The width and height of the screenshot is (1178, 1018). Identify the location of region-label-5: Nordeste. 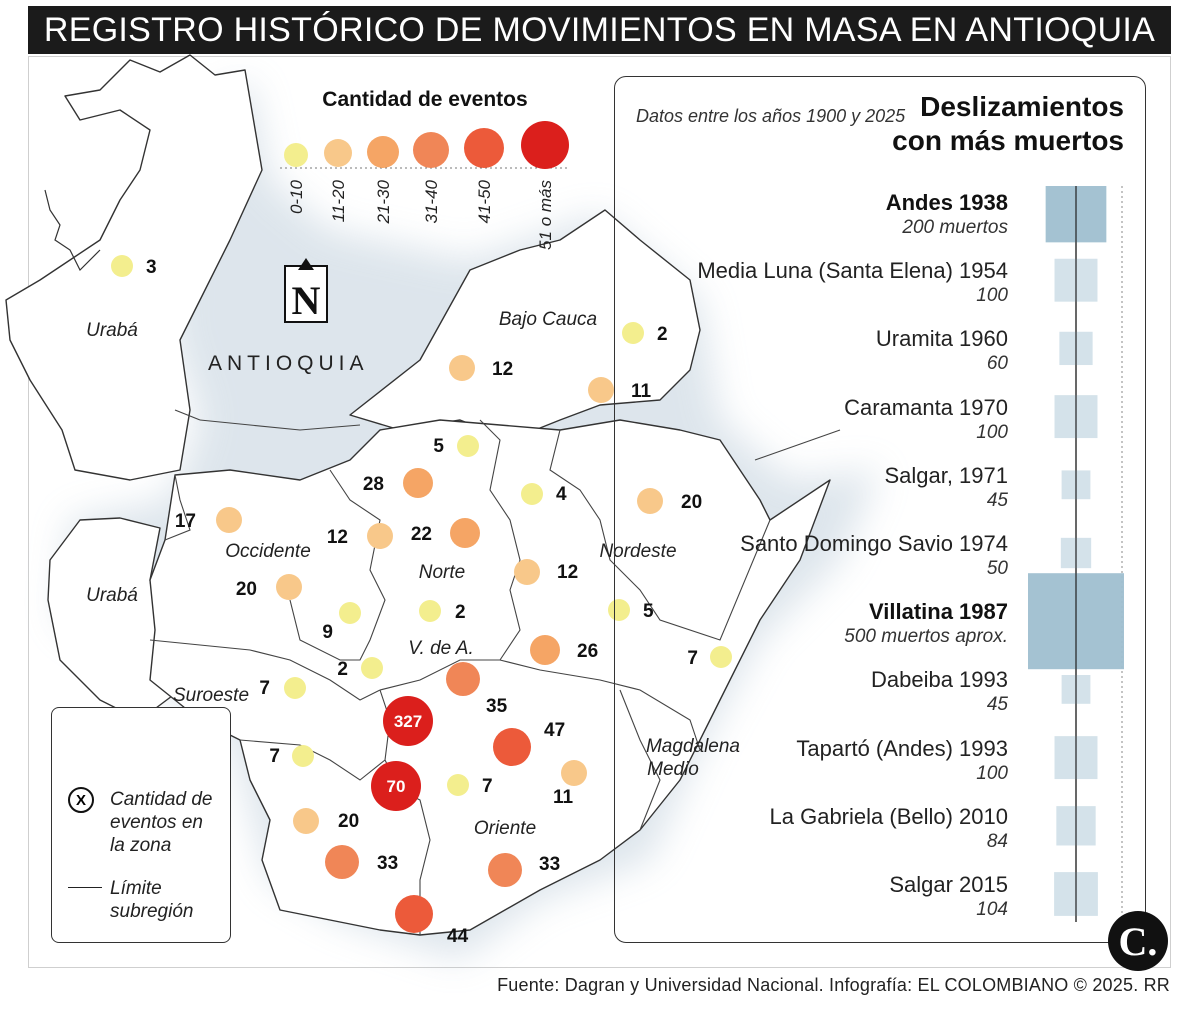
(637, 551).